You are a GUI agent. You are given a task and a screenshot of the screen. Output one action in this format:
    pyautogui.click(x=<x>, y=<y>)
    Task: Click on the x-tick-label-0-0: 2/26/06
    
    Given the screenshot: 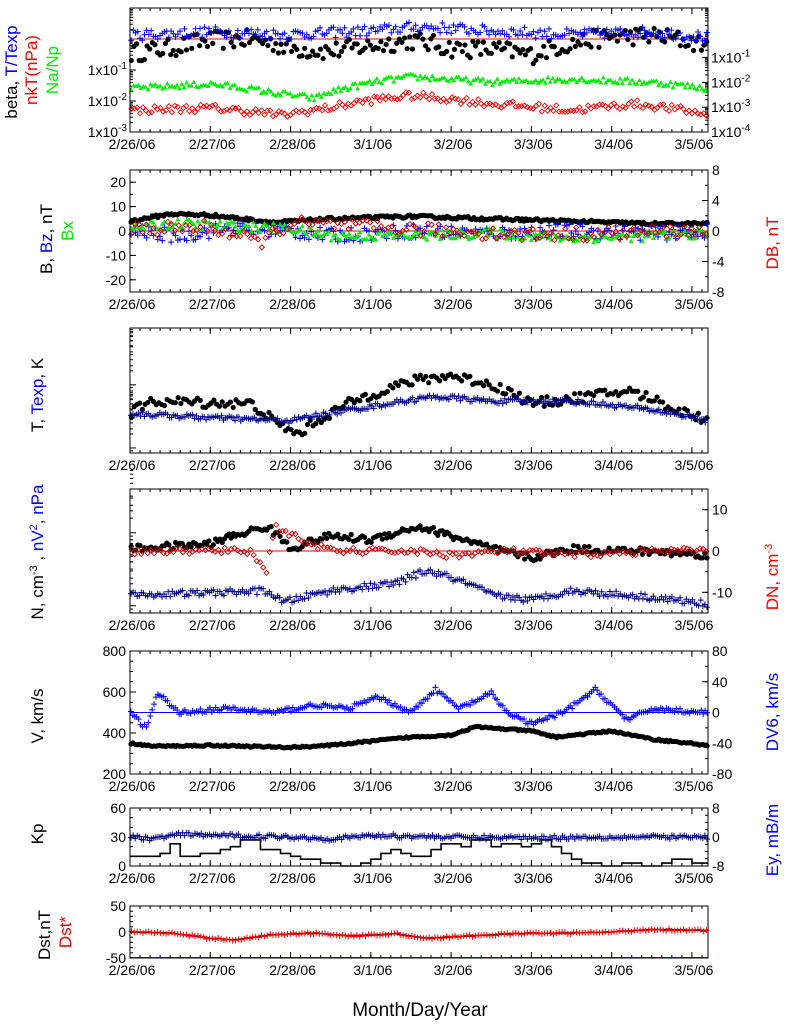 What is the action you would take?
    pyautogui.click(x=132, y=144)
    